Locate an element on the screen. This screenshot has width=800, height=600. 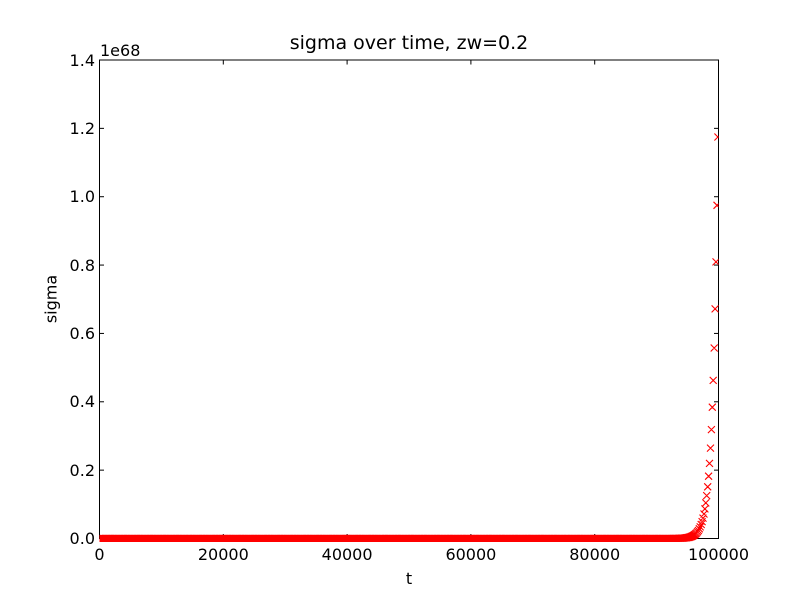
x-tick-label-5: 100000 is located at coordinates (718, 554).